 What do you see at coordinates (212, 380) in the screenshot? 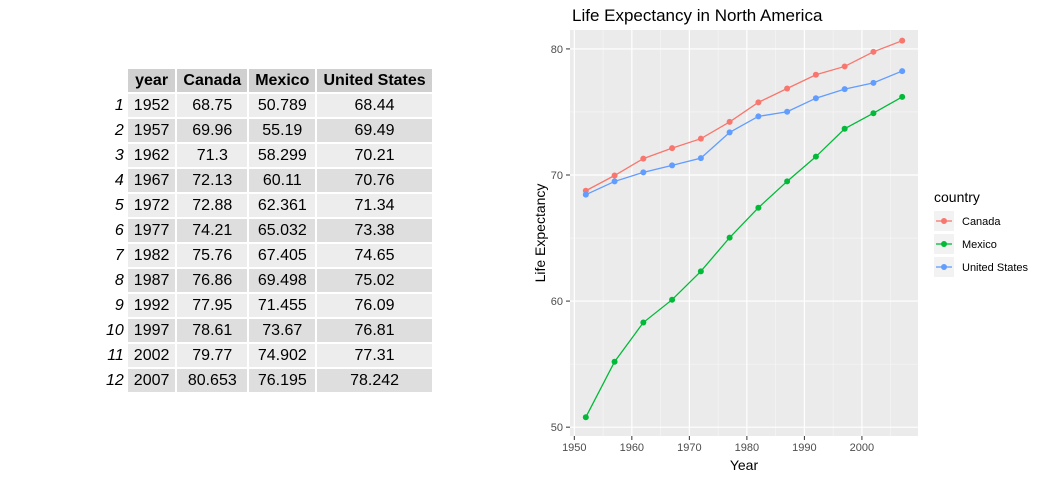
I see `table-cell-canada: 80.653` at bounding box center [212, 380].